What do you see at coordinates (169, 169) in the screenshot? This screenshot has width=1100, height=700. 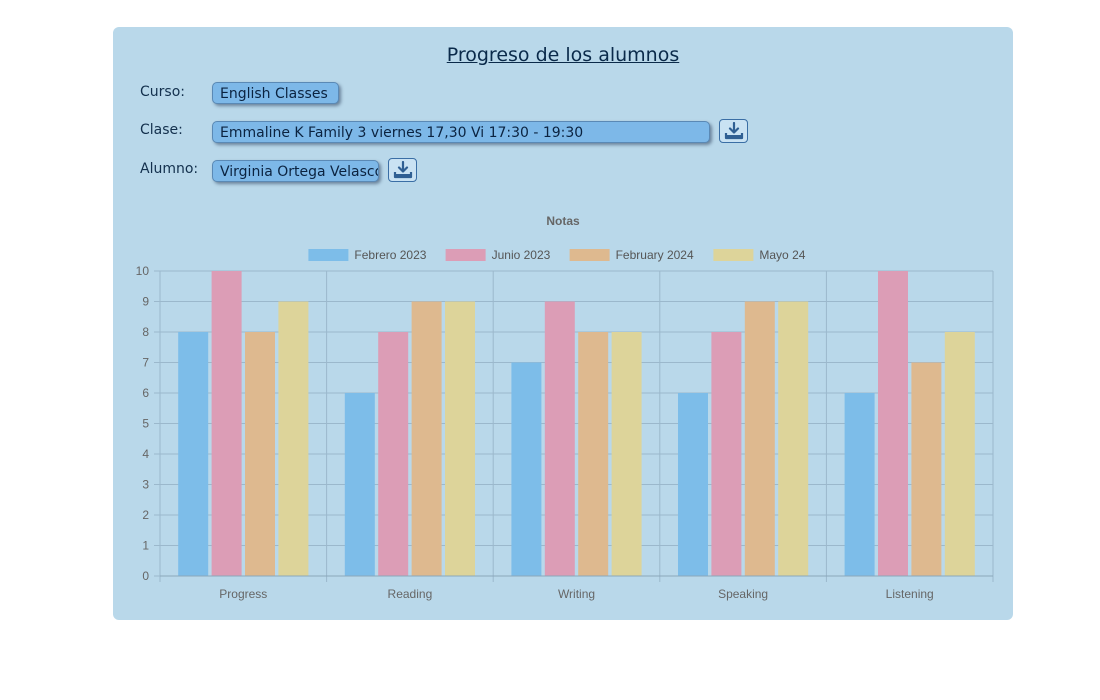 I see `alumno-label: Alumno:` at bounding box center [169, 169].